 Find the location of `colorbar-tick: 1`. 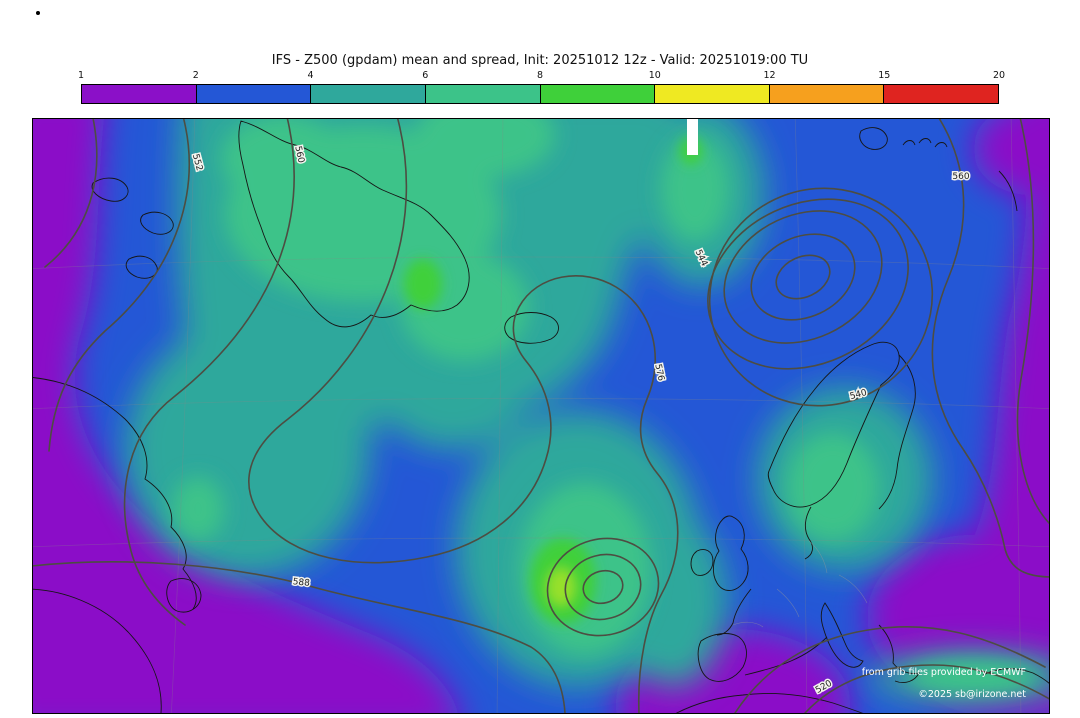

colorbar-tick: 1 is located at coordinates (81, 75).